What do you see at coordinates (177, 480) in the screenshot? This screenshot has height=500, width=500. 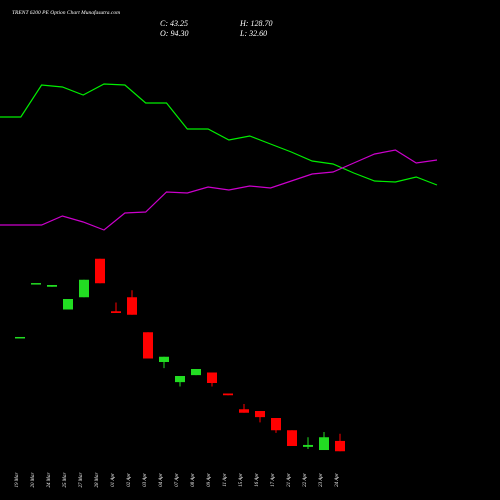 I see `x-tick-label: 07 Apr` at bounding box center [177, 480].